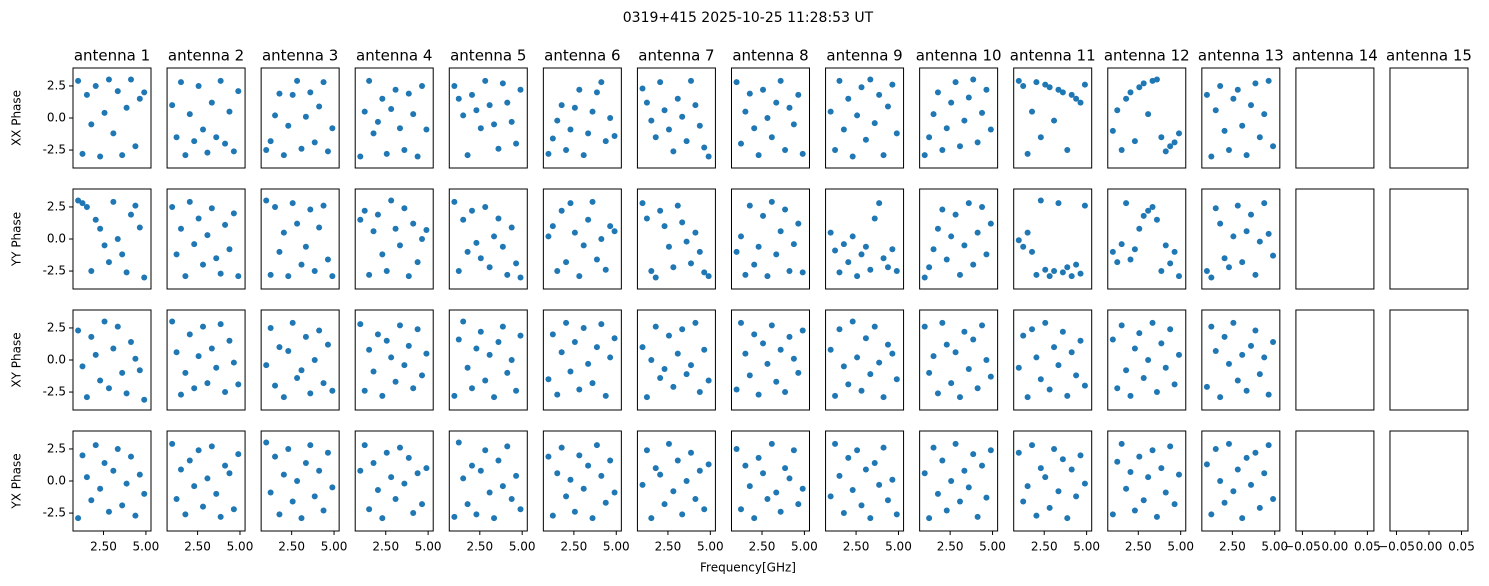 Image resolution: width=1489 pixels, height=586 pixels. Describe the element at coordinates (1274, 547) in the screenshot. I see `x-tick-label: 5.00` at that location.